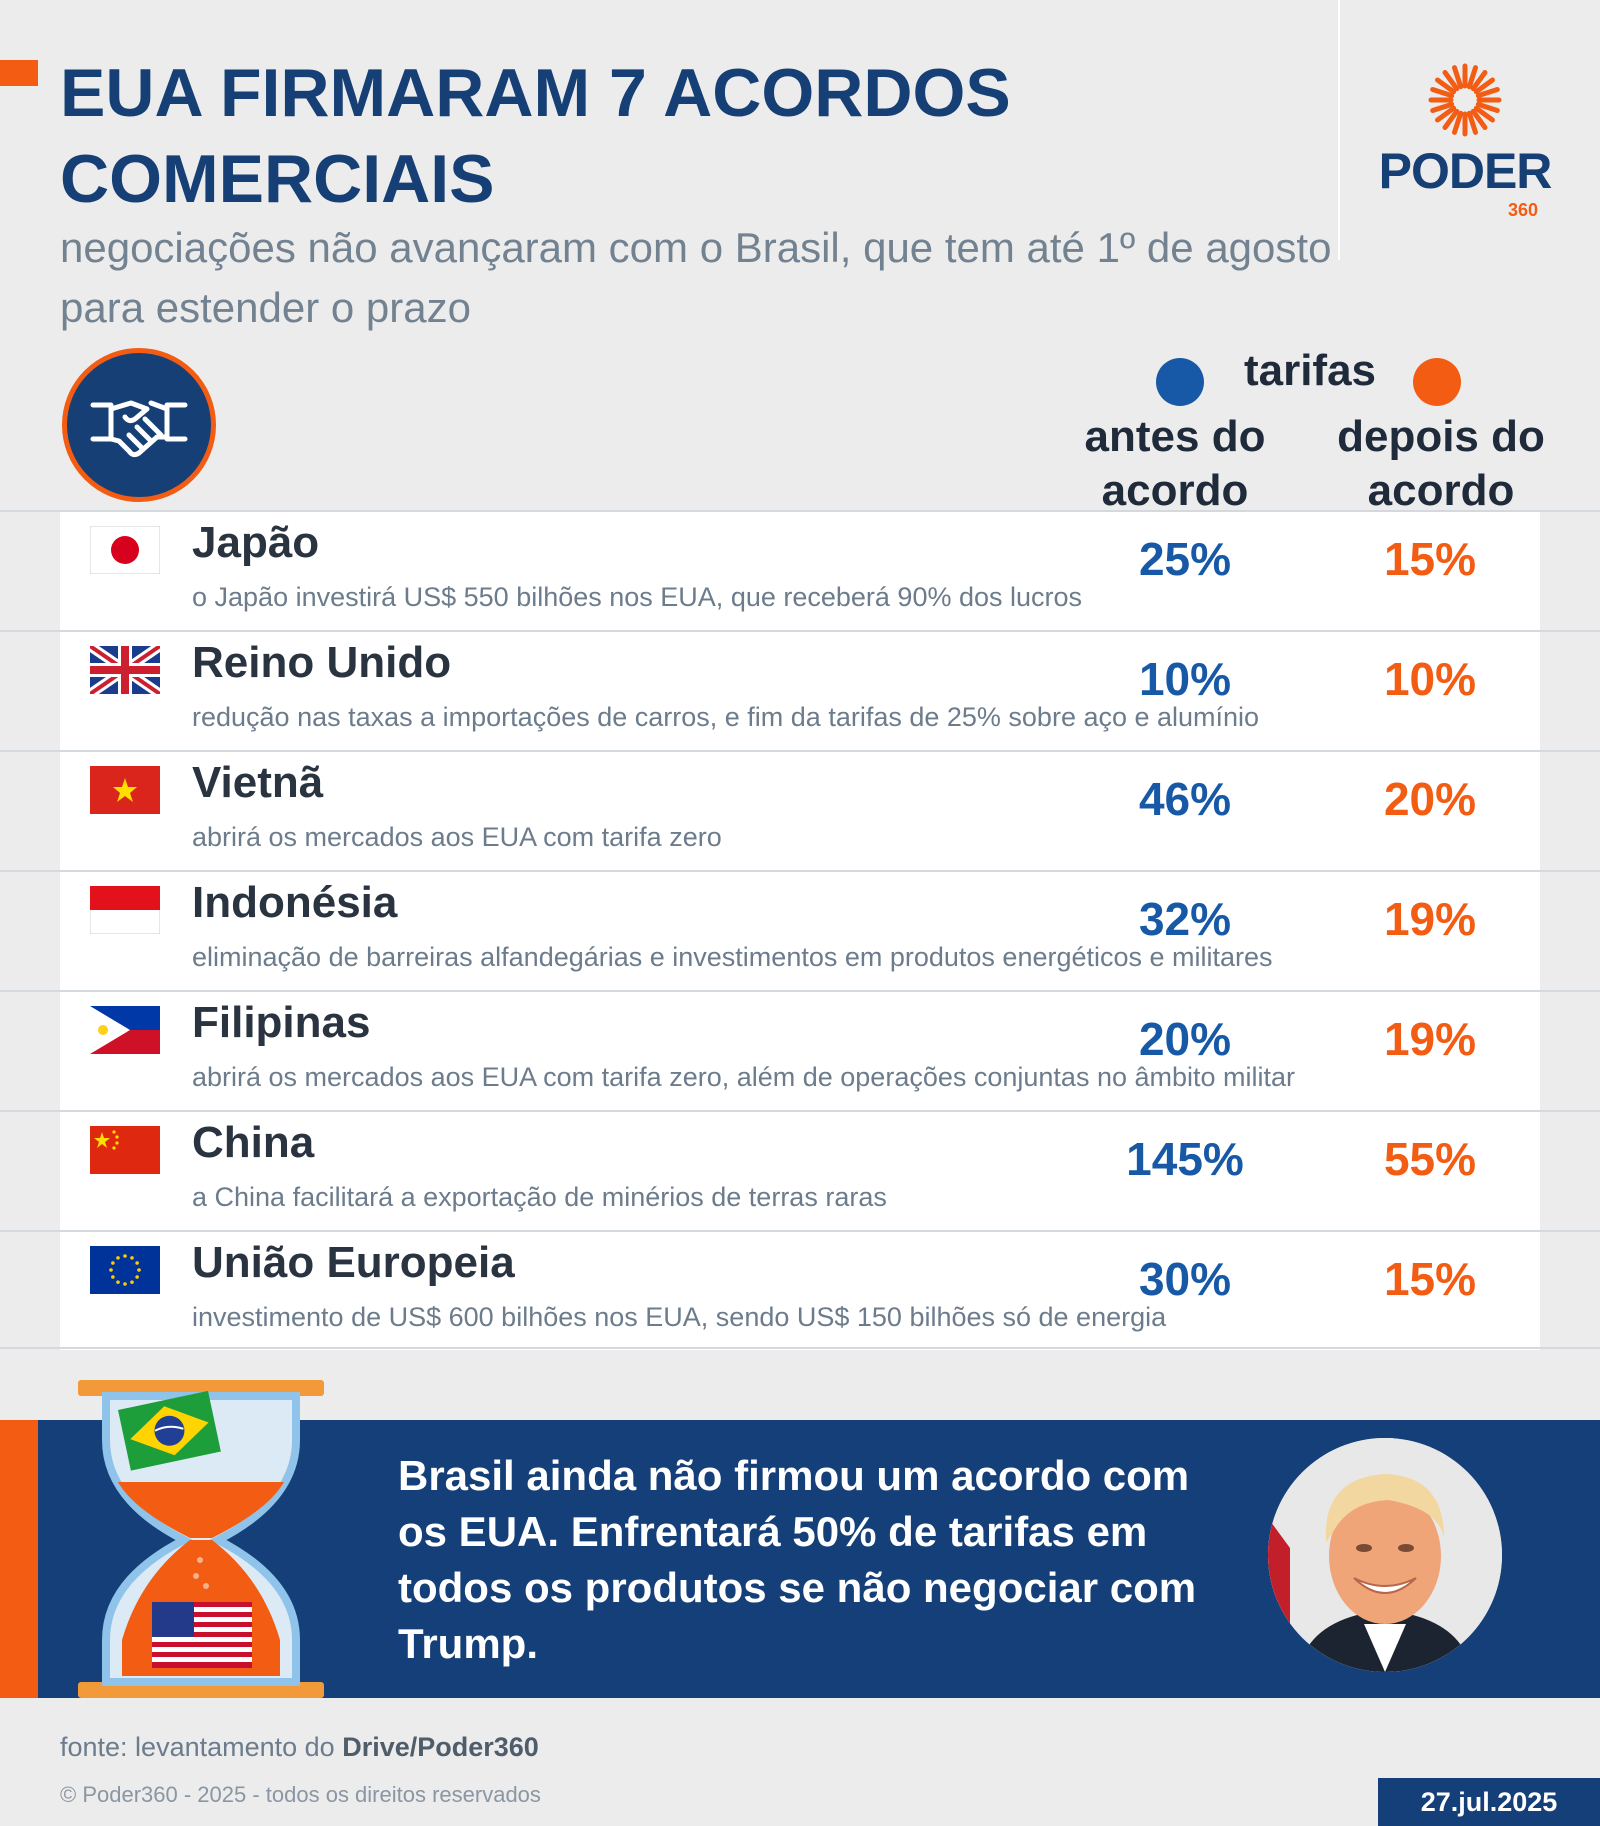  What do you see at coordinates (125, 1030) in the screenshot?
I see `philippines-flag` at bounding box center [125, 1030].